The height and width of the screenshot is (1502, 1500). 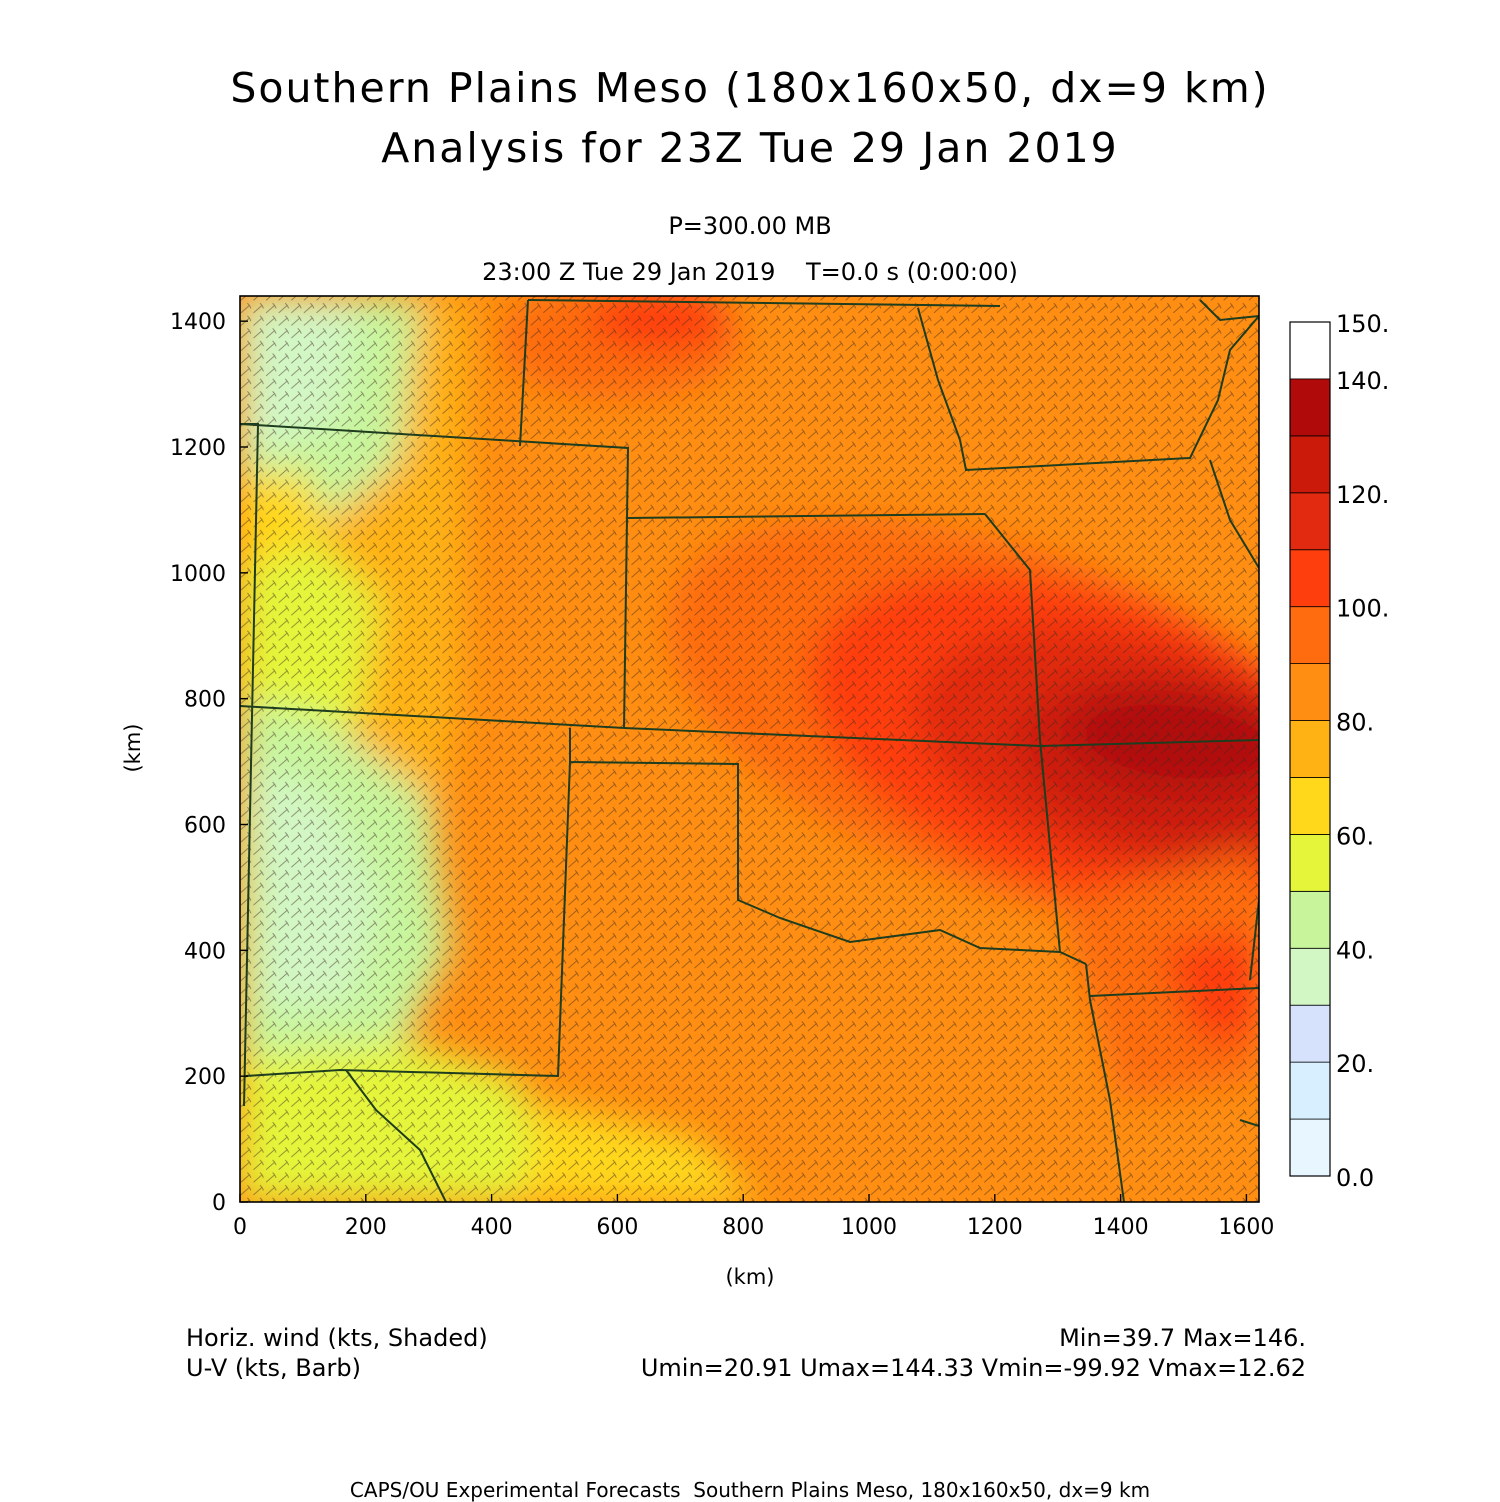 I want to click on x-tick-label: 1000, so click(x=869, y=1227).